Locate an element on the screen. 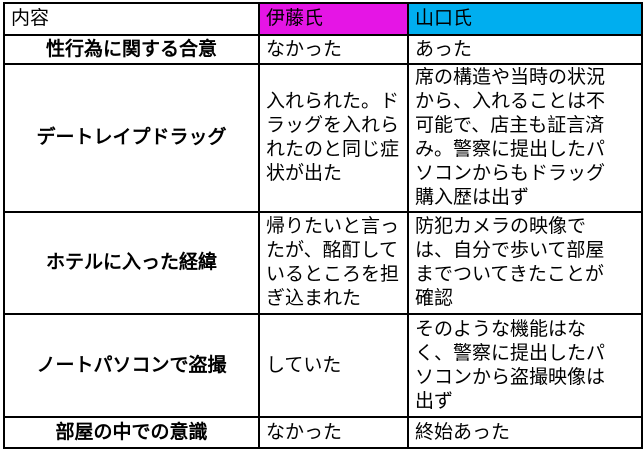 The image size is (644, 449). table-row-awareness: 部屋の中での意識 なかった 終始あった is located at coordinates (323, 432).